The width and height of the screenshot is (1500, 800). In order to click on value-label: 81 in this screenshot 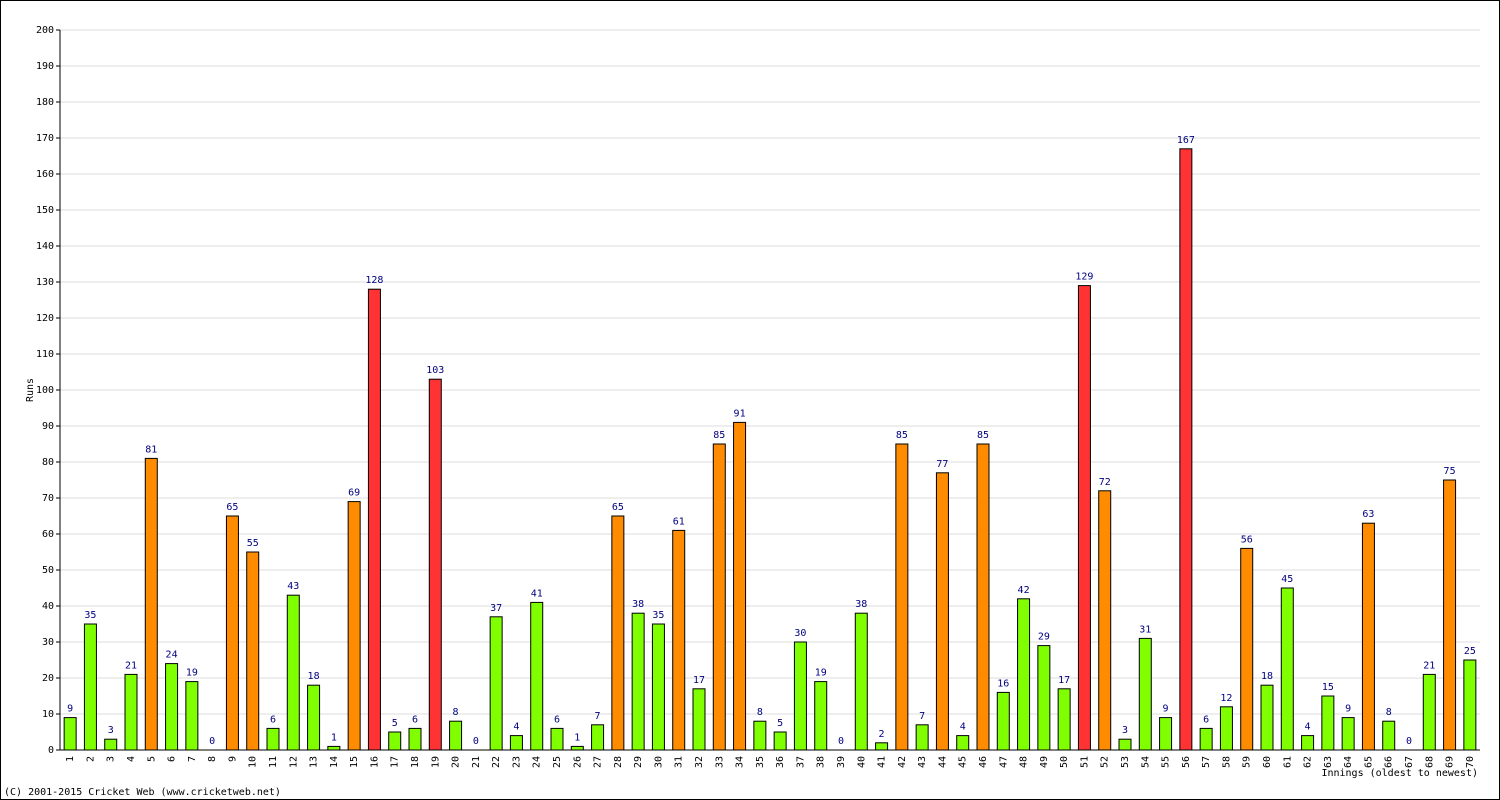, I will do `click(151, 449)`.